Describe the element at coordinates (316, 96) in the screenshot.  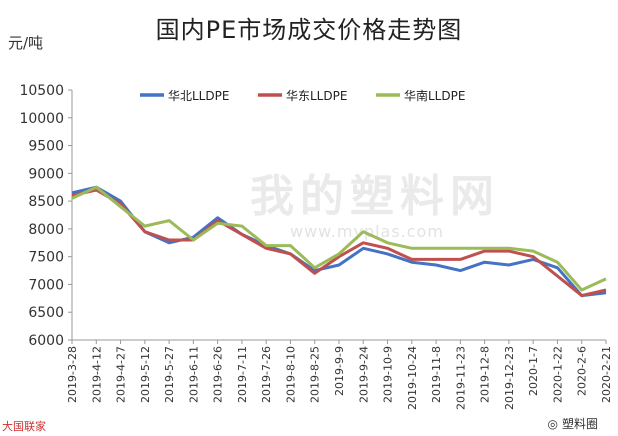
I see `legend-label: 华东LLDPE` at that location.